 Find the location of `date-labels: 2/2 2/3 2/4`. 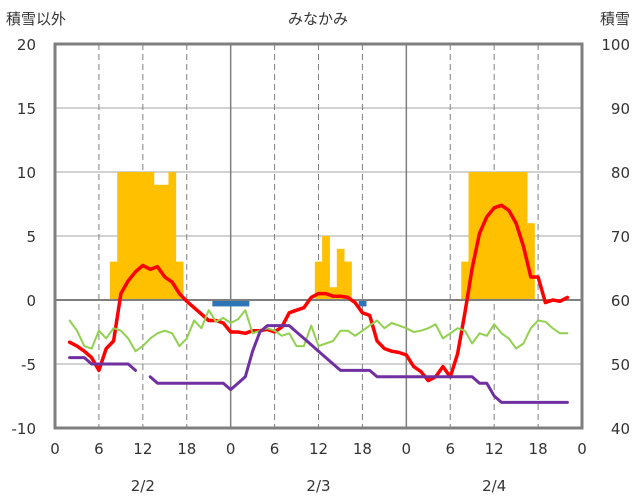

date-labels: 2/2 2/3 2/4 is located at coordinates (318, 486).